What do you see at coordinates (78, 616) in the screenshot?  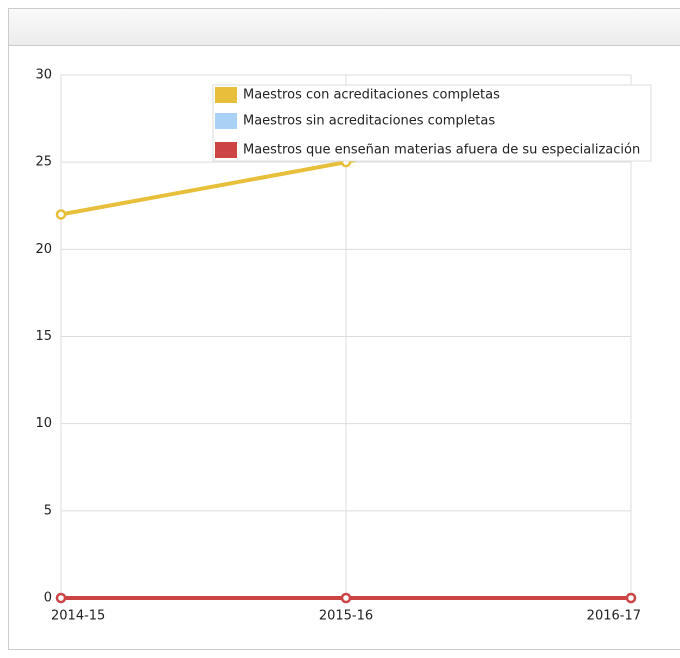 I see `x-tick-label: 2014-15` at bounding box center [78, 616].